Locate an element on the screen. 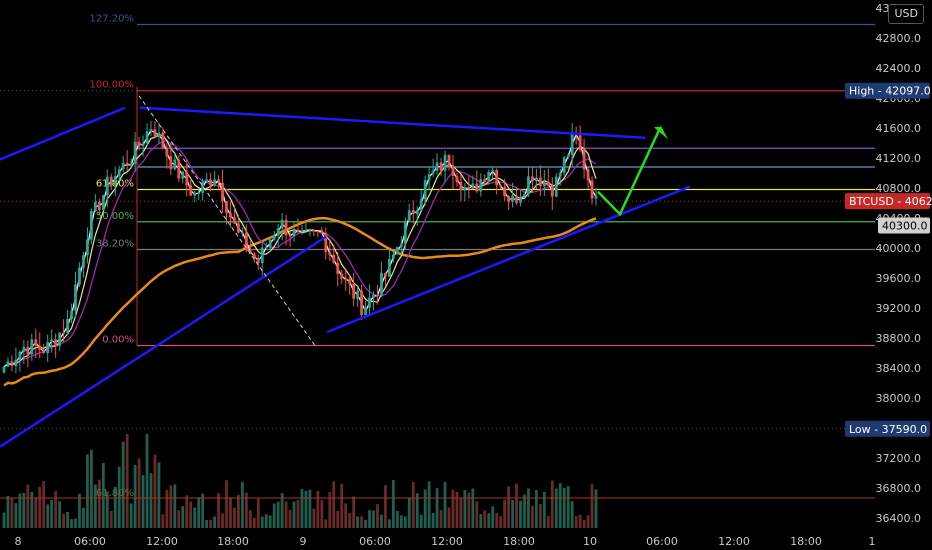 Image resolution: width=932 pixels, height=550 pixels. currency-badge: USD is located at coordinates (906, 14).